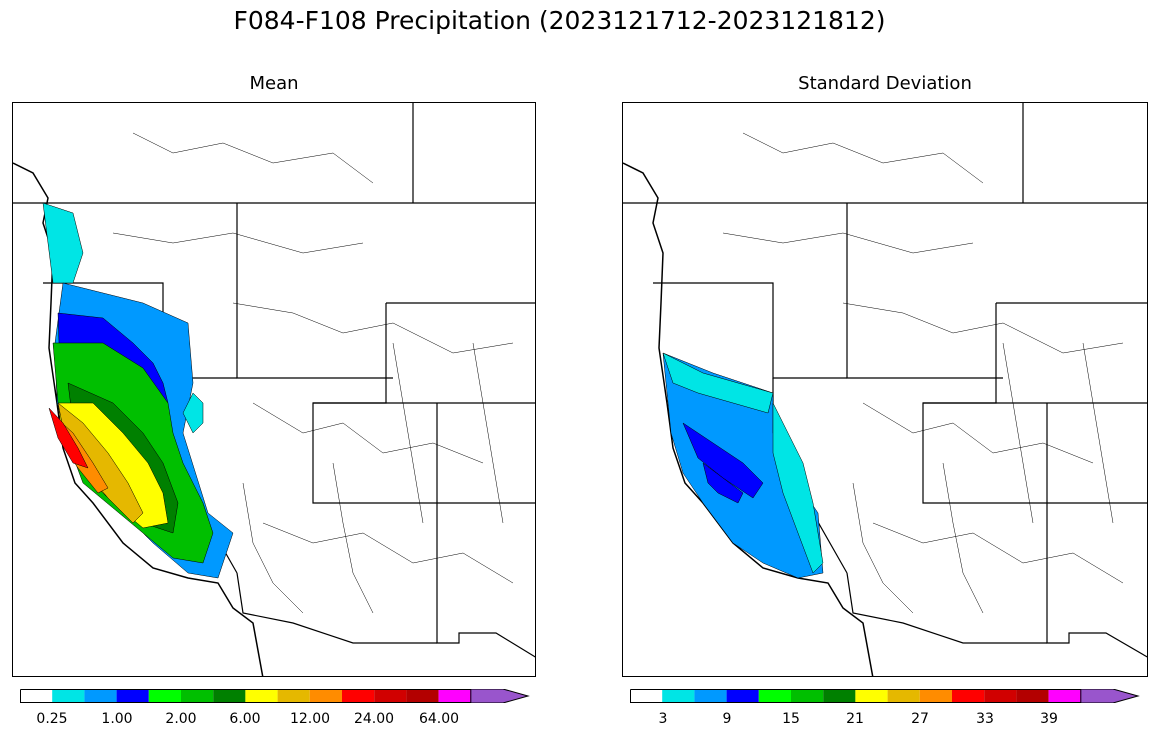  What do you see at coordinates (310, 719) in the screenshot?
I see `mean-colorbar-tick: 12.00` at bounding box center [310, 719].